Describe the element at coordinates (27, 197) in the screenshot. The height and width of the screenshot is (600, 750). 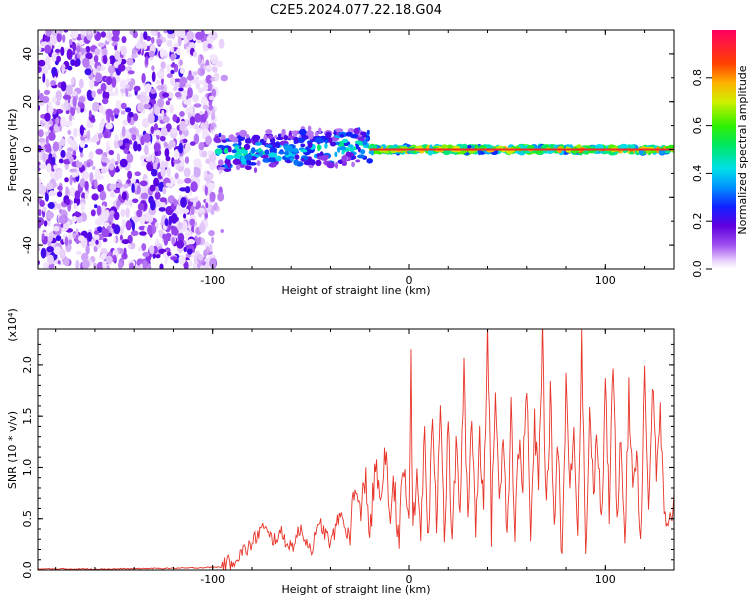
I see `y-tick-label: -20` at that location.